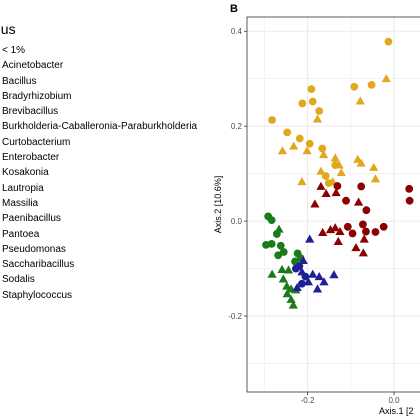  What do you see at coordinates (98, 111) in the screenshot?
I see `legend-item: Brevibacillus` at bounding box center [98, 111].